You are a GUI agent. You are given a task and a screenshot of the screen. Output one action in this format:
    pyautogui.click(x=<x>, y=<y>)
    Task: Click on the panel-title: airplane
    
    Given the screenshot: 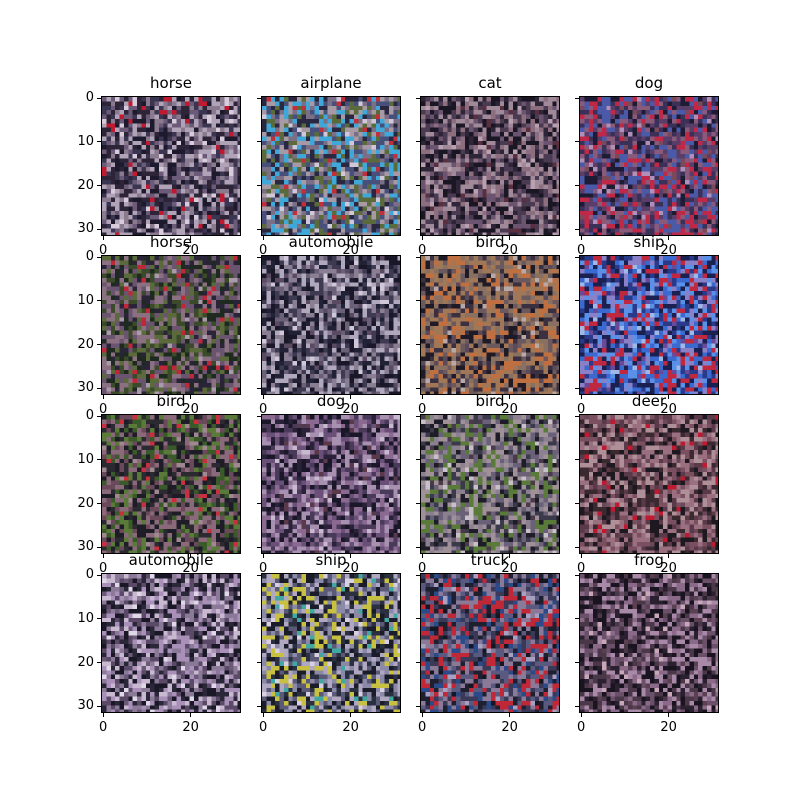 What is the action you would take?
    pyautogui.click(x=331, y=83)
    